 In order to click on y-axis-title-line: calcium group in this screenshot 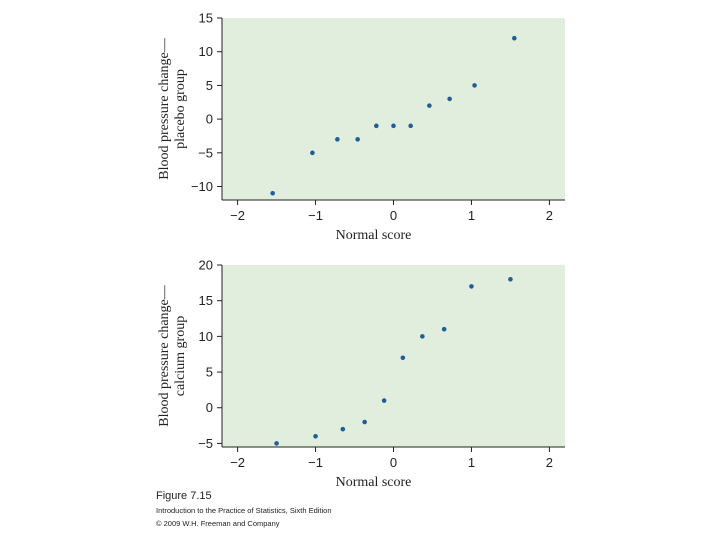, I will do `click(180, 356)`.